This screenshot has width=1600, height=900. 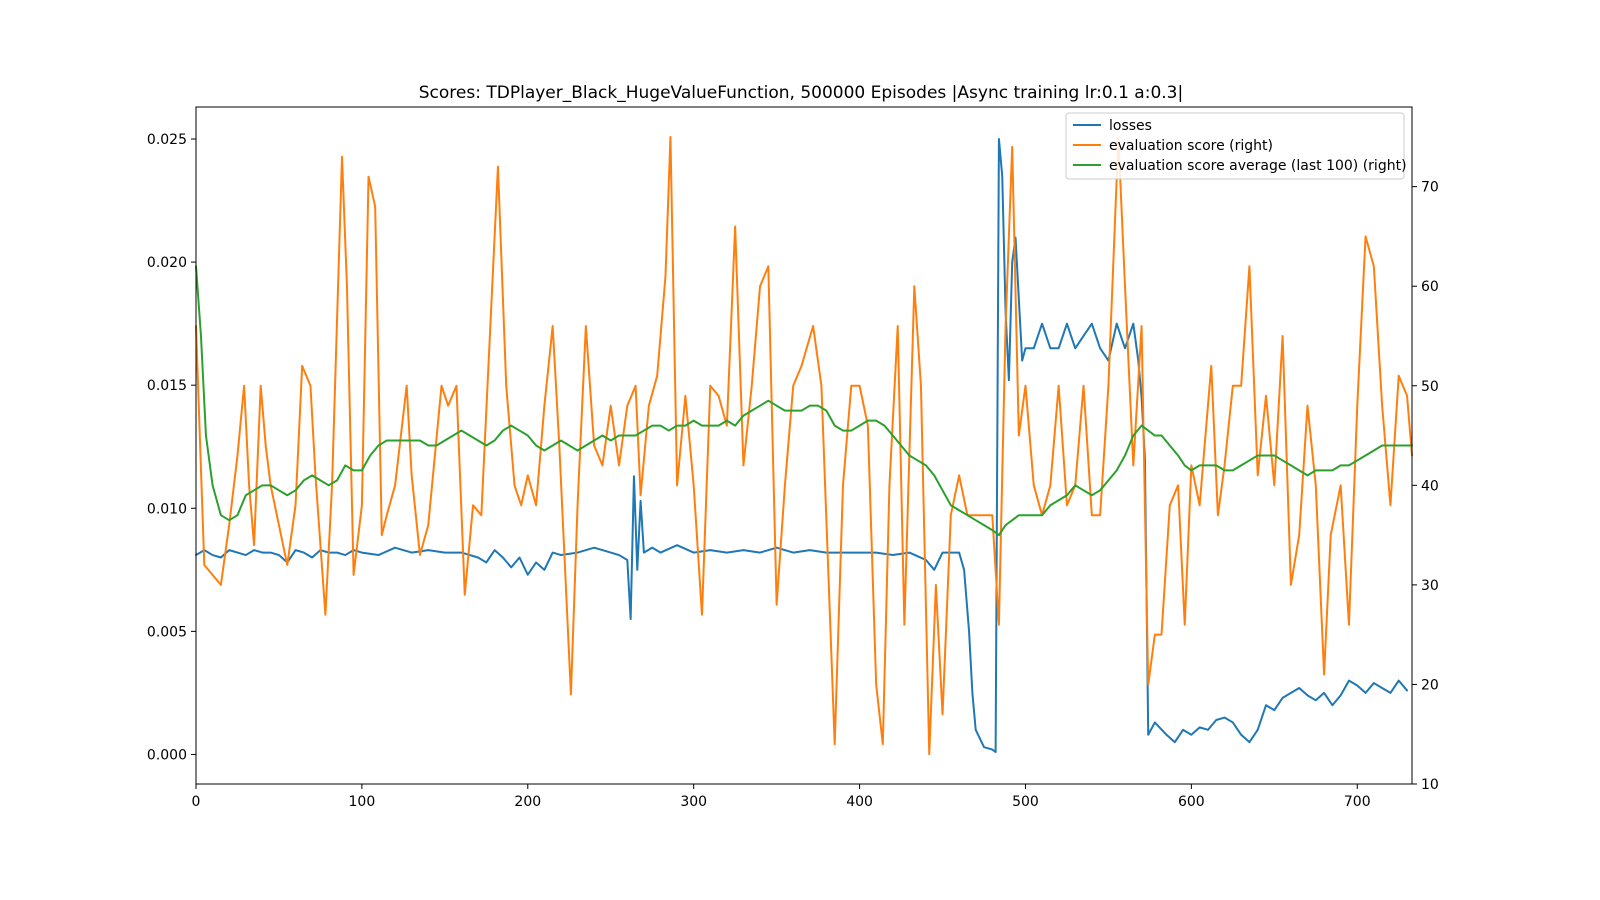 What do you see at coordinates (196, 802) in the screenshot?
I see `x-tick-label: 0` at bounding box center [196, 802].